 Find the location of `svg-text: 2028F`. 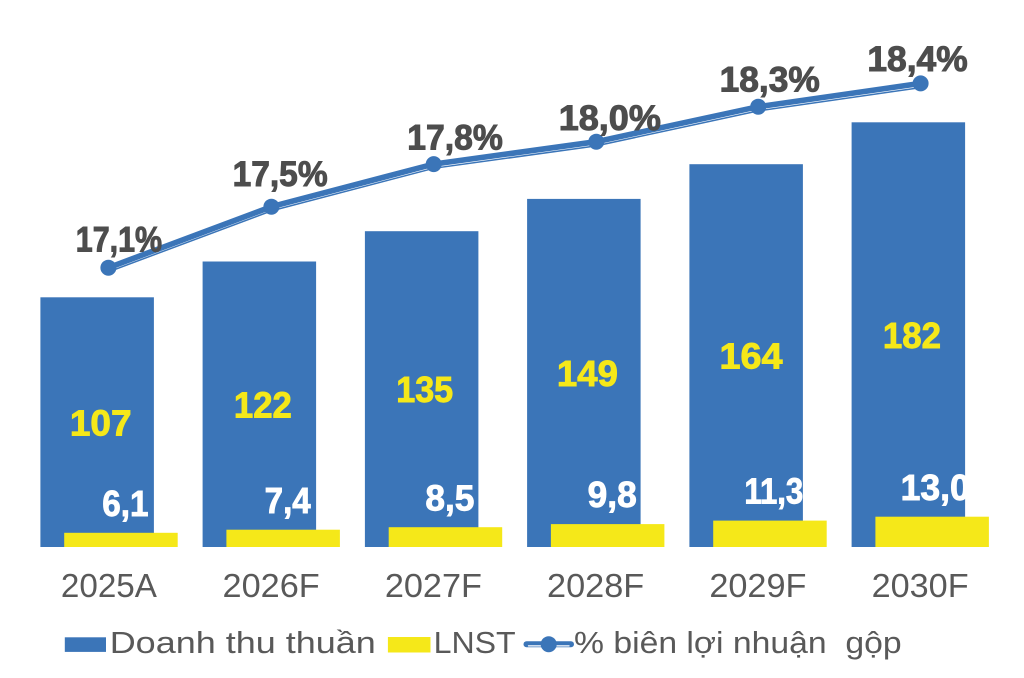

svg-text: 2028F is located at coordinates (595, 586).